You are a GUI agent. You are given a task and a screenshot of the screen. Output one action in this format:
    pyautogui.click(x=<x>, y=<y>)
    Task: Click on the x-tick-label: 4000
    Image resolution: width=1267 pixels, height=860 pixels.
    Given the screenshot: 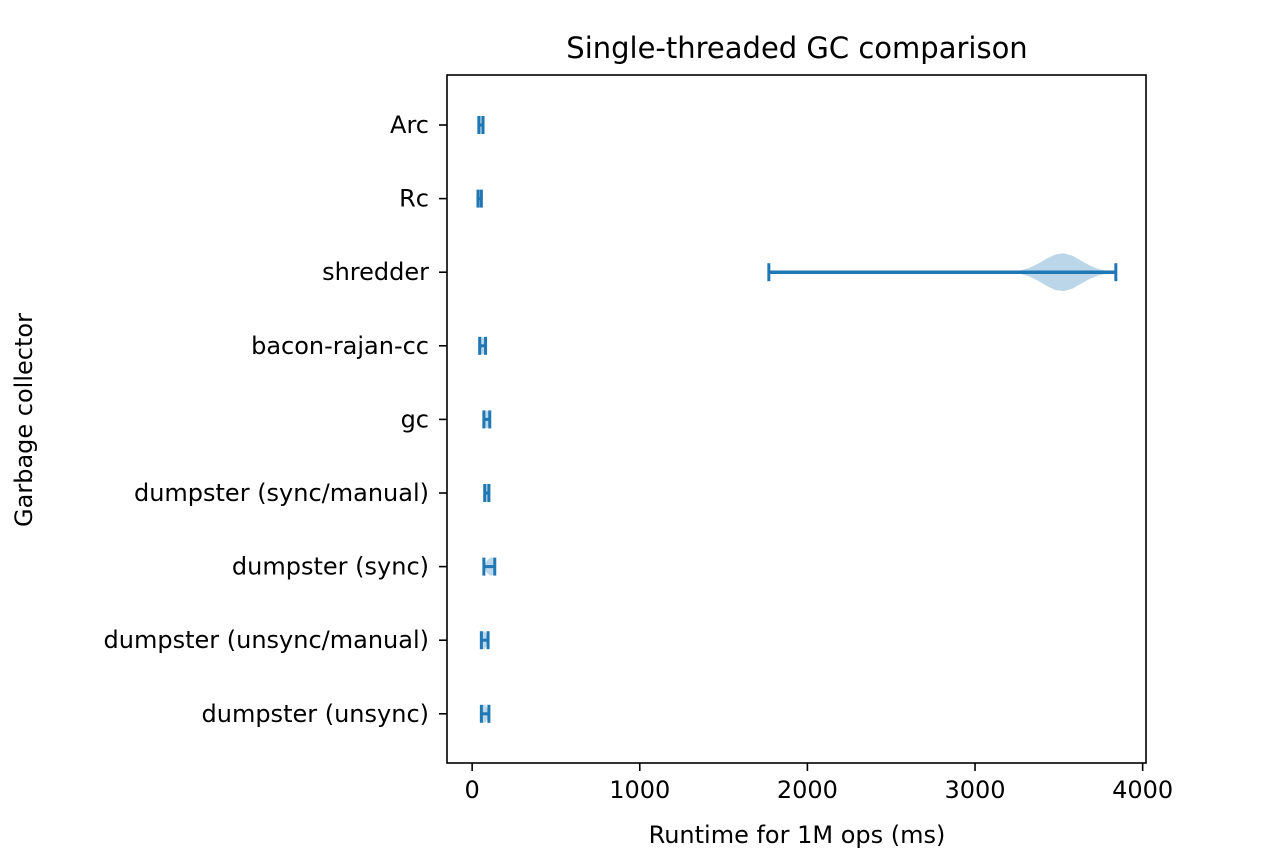 What is the action you would take?
    pyautogui.click(x=1142, y=790)
    